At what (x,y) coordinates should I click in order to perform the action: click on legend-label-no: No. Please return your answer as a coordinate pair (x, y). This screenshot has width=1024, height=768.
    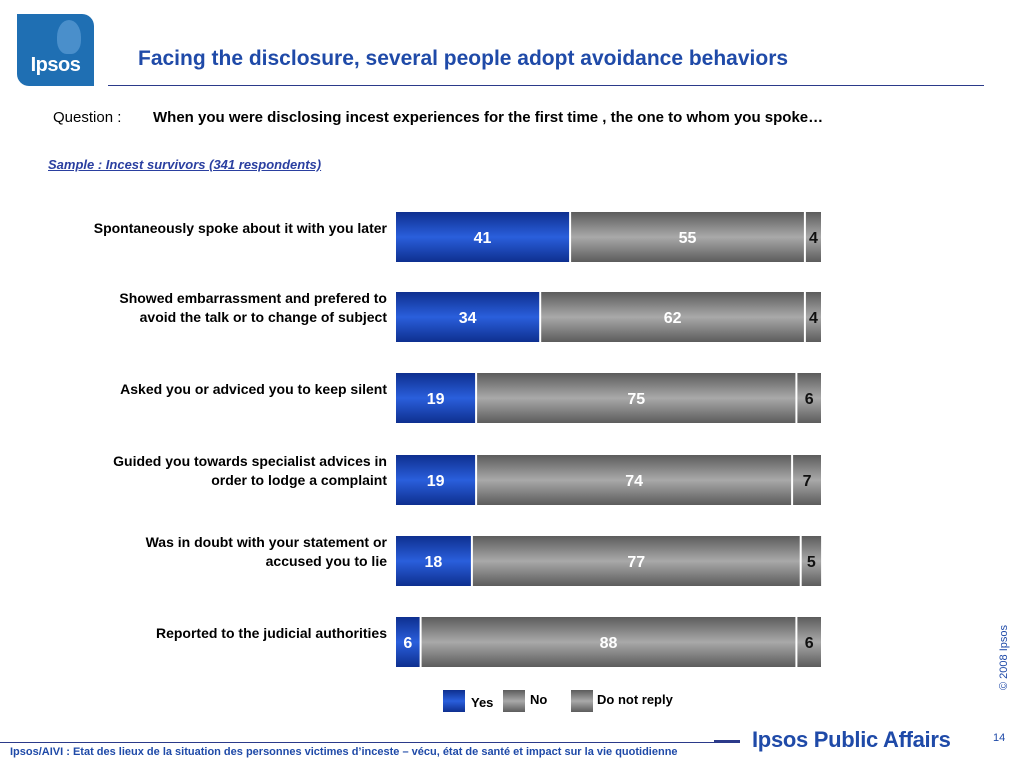
    Looking at the image, I should click on (539, 699).